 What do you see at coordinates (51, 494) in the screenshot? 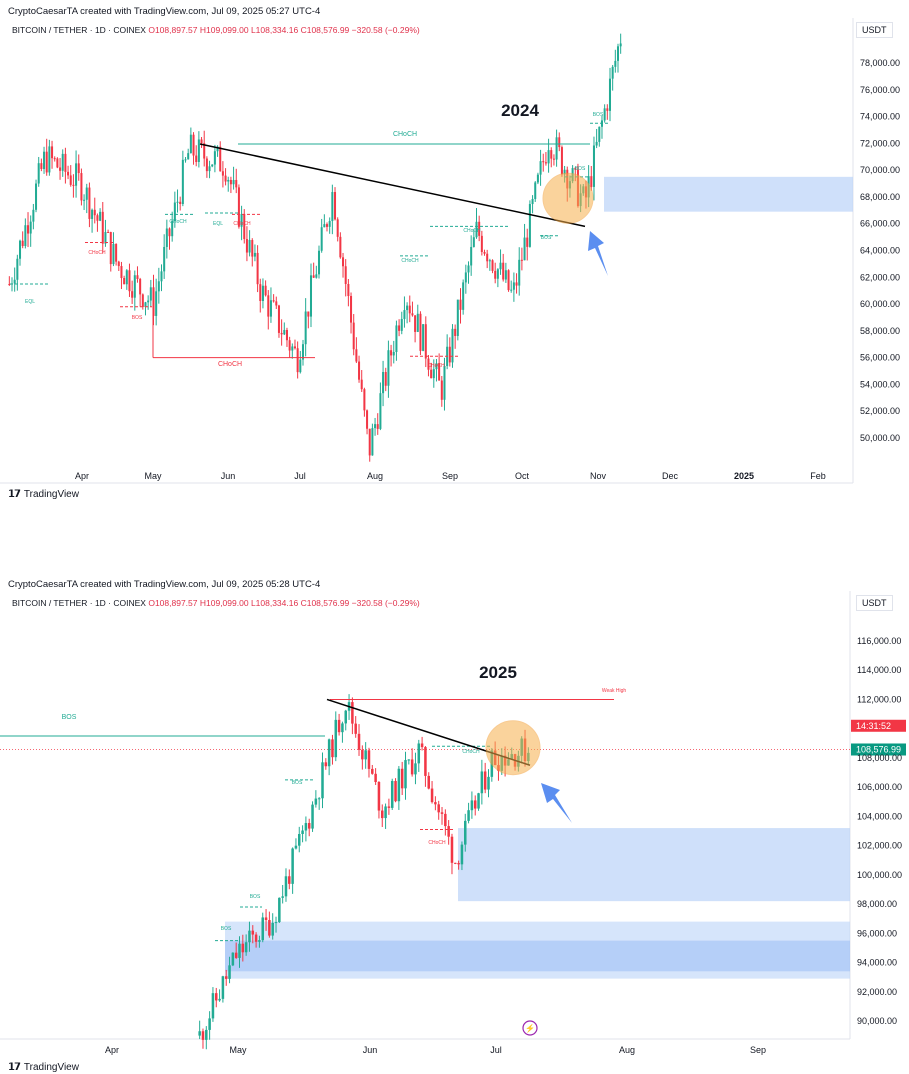
I see `brand-label: TradingView` at bounding box center [51, 494].